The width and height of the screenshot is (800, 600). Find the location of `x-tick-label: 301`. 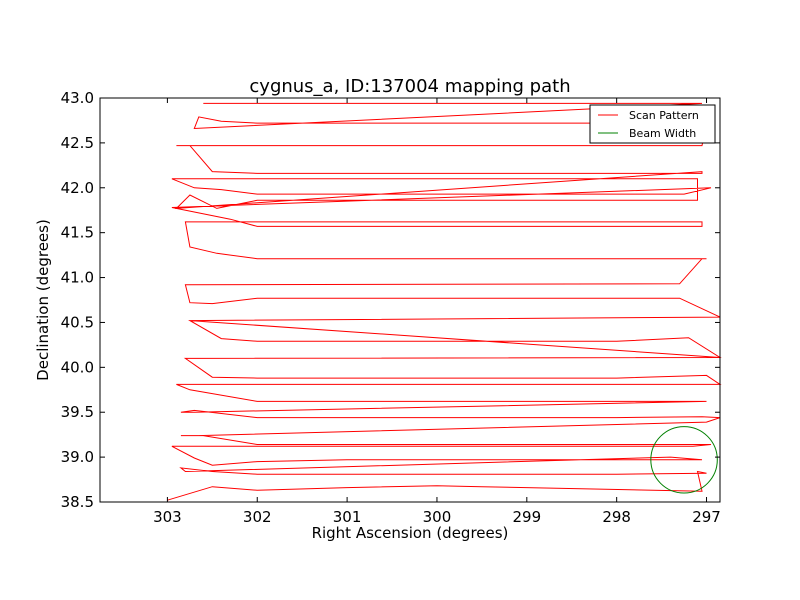

x-tick-label: 301 is located at coordinates (347, 517).